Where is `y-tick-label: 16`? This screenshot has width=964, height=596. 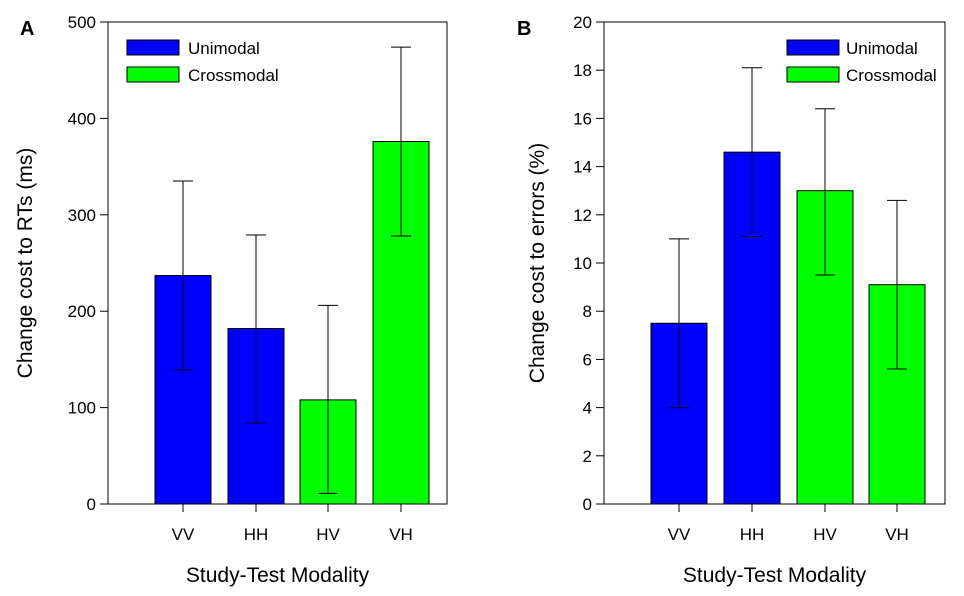 y-tick-label: 16 is located at coordinates (582, 118).